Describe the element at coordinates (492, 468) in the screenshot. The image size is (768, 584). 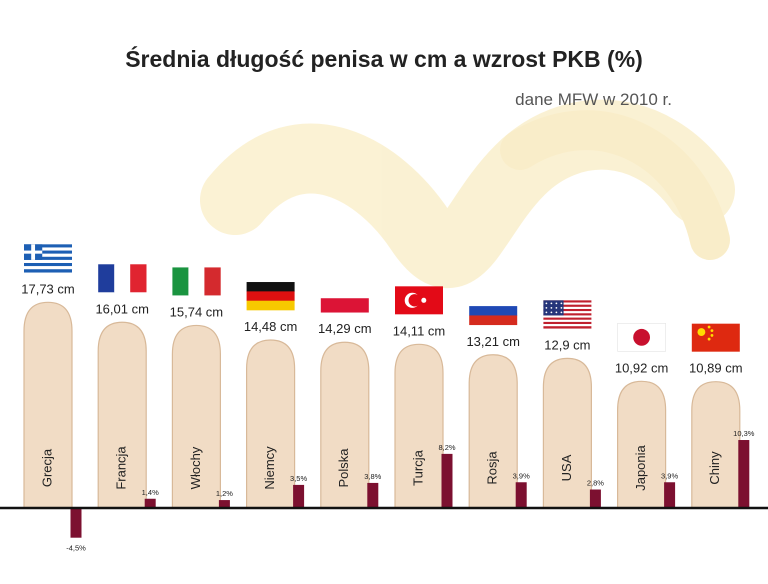
I see `category-label: Rosja` at that location.